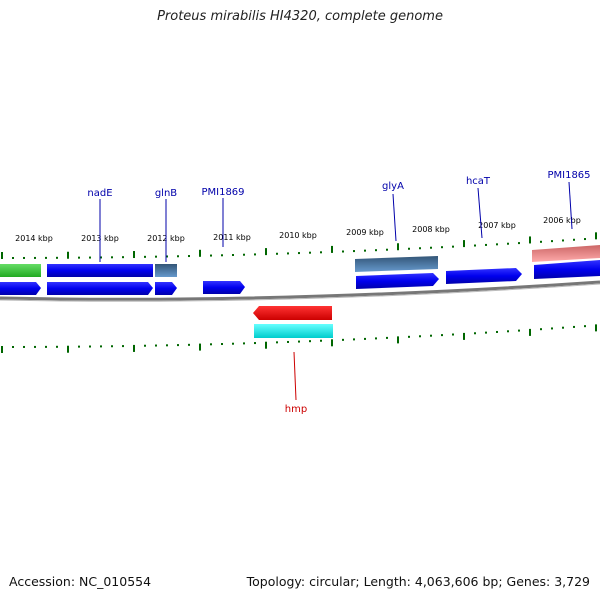 The height and width of the screenshot is (600, 600). I want to click on tick-label-2009: 2009 kbp, so click(365, 232).